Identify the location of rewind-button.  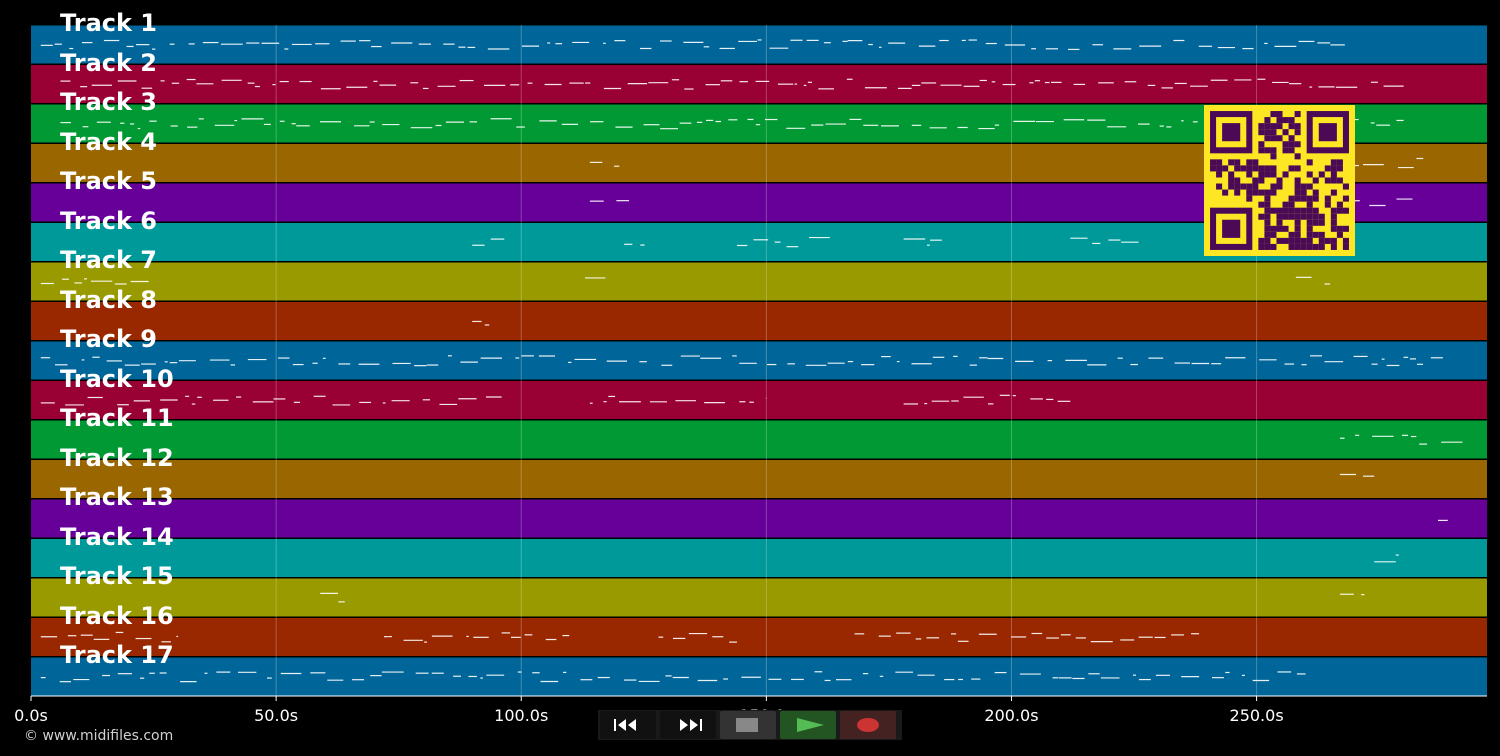
(628, 725).